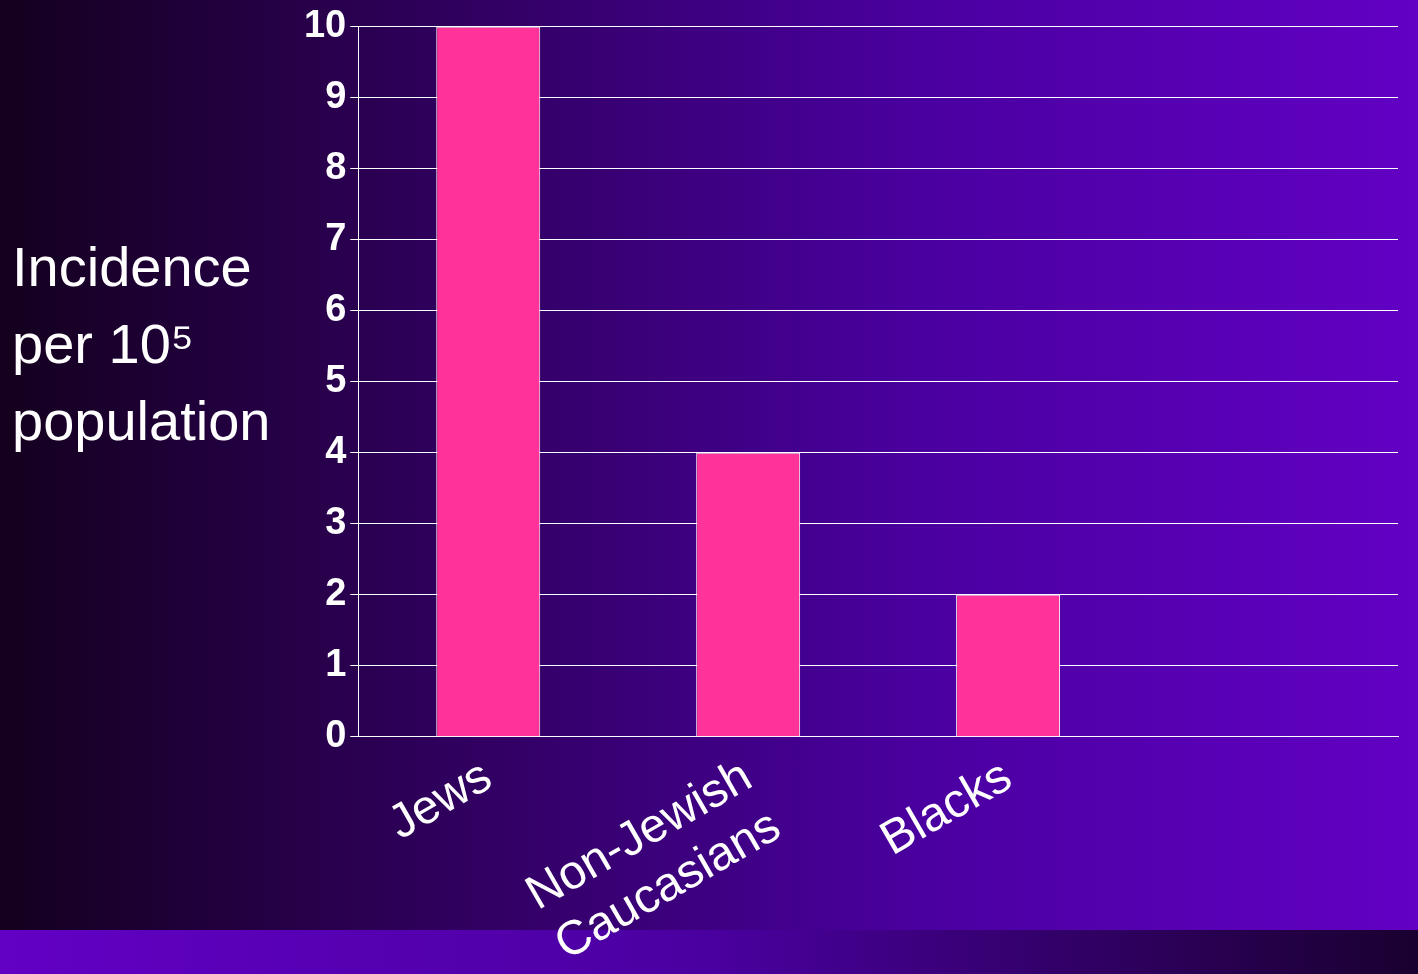 This screenshot has width=1418, height=974. Describe the element at coordinates (336, 521) in the screenshot. I see `y-tick-label: 3` at that location.